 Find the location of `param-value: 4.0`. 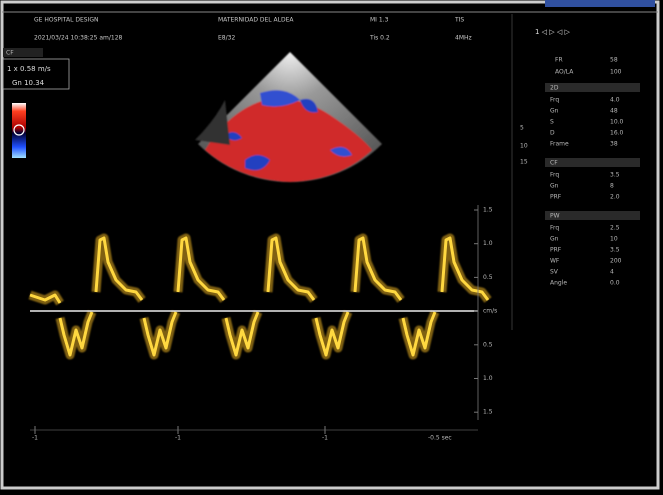

param-value: 4.0 is located at coordinates (615, 100).